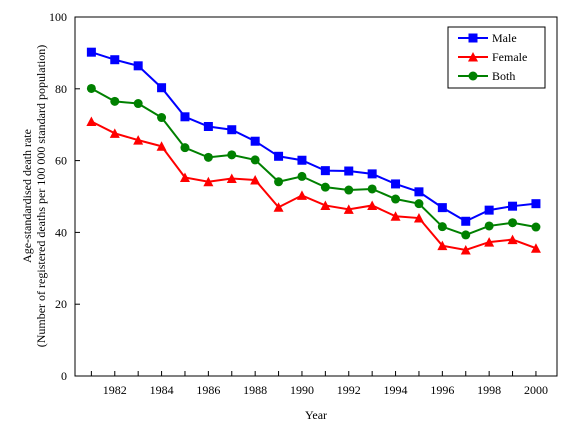 The width and height of the screenshot is (588, 441). I want to click on legend-marker-male, so click(473, 38).